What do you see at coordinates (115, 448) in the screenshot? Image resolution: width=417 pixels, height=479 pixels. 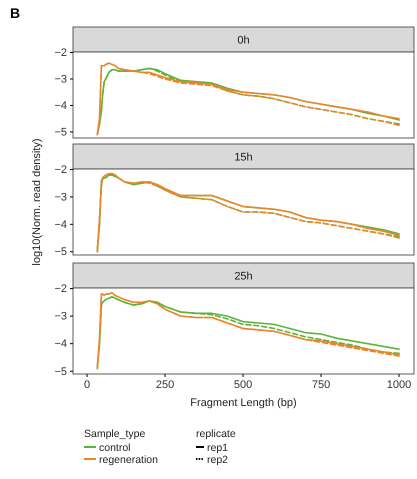 I see `legend-label: control` at bounding box center [115, 448].